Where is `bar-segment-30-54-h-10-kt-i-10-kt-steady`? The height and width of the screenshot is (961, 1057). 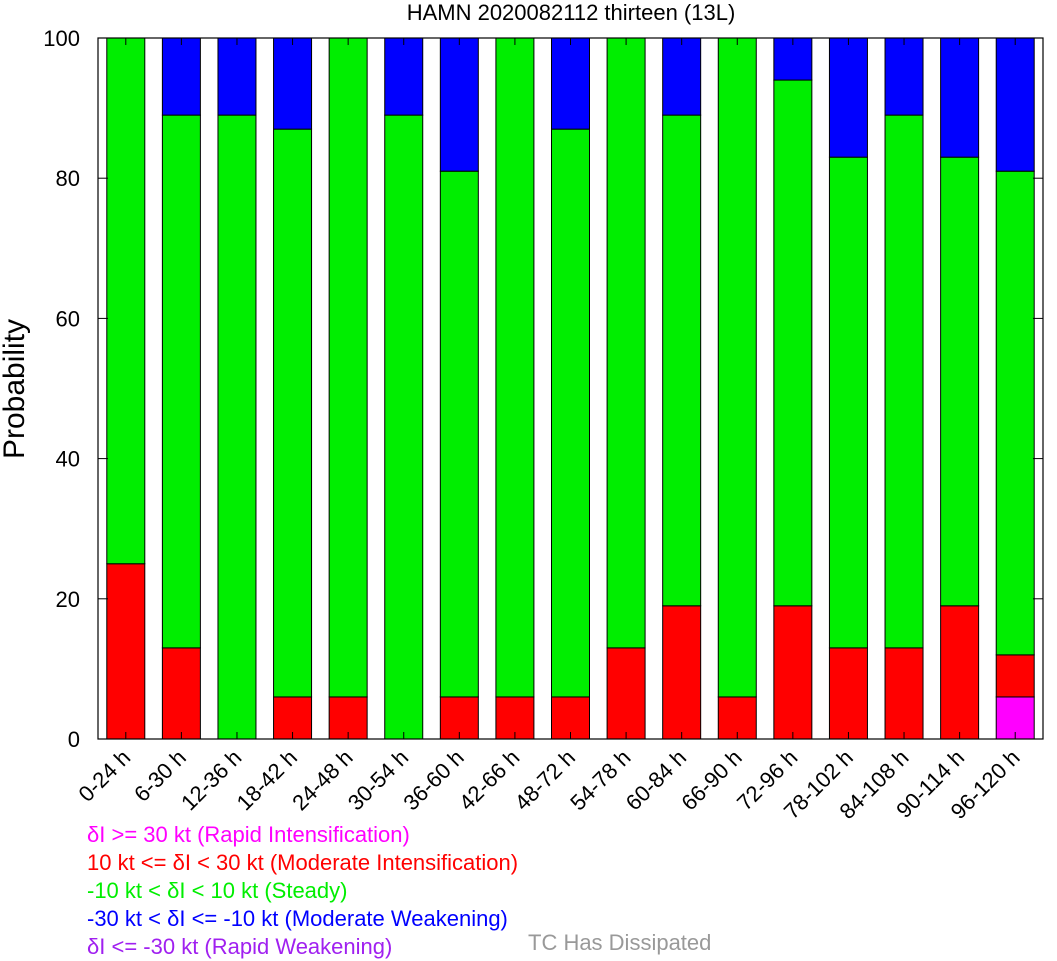 bar-segment-30-54-h-10-kt-i-10-kt-steady is located at coordinates (404, 427).